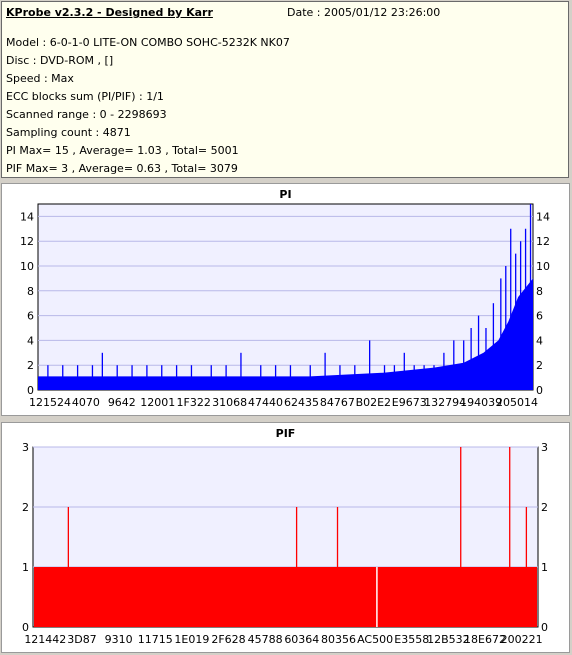 The image size is (572, 655). I want to click on pif-ytick-right: 0, so click(544, 627).